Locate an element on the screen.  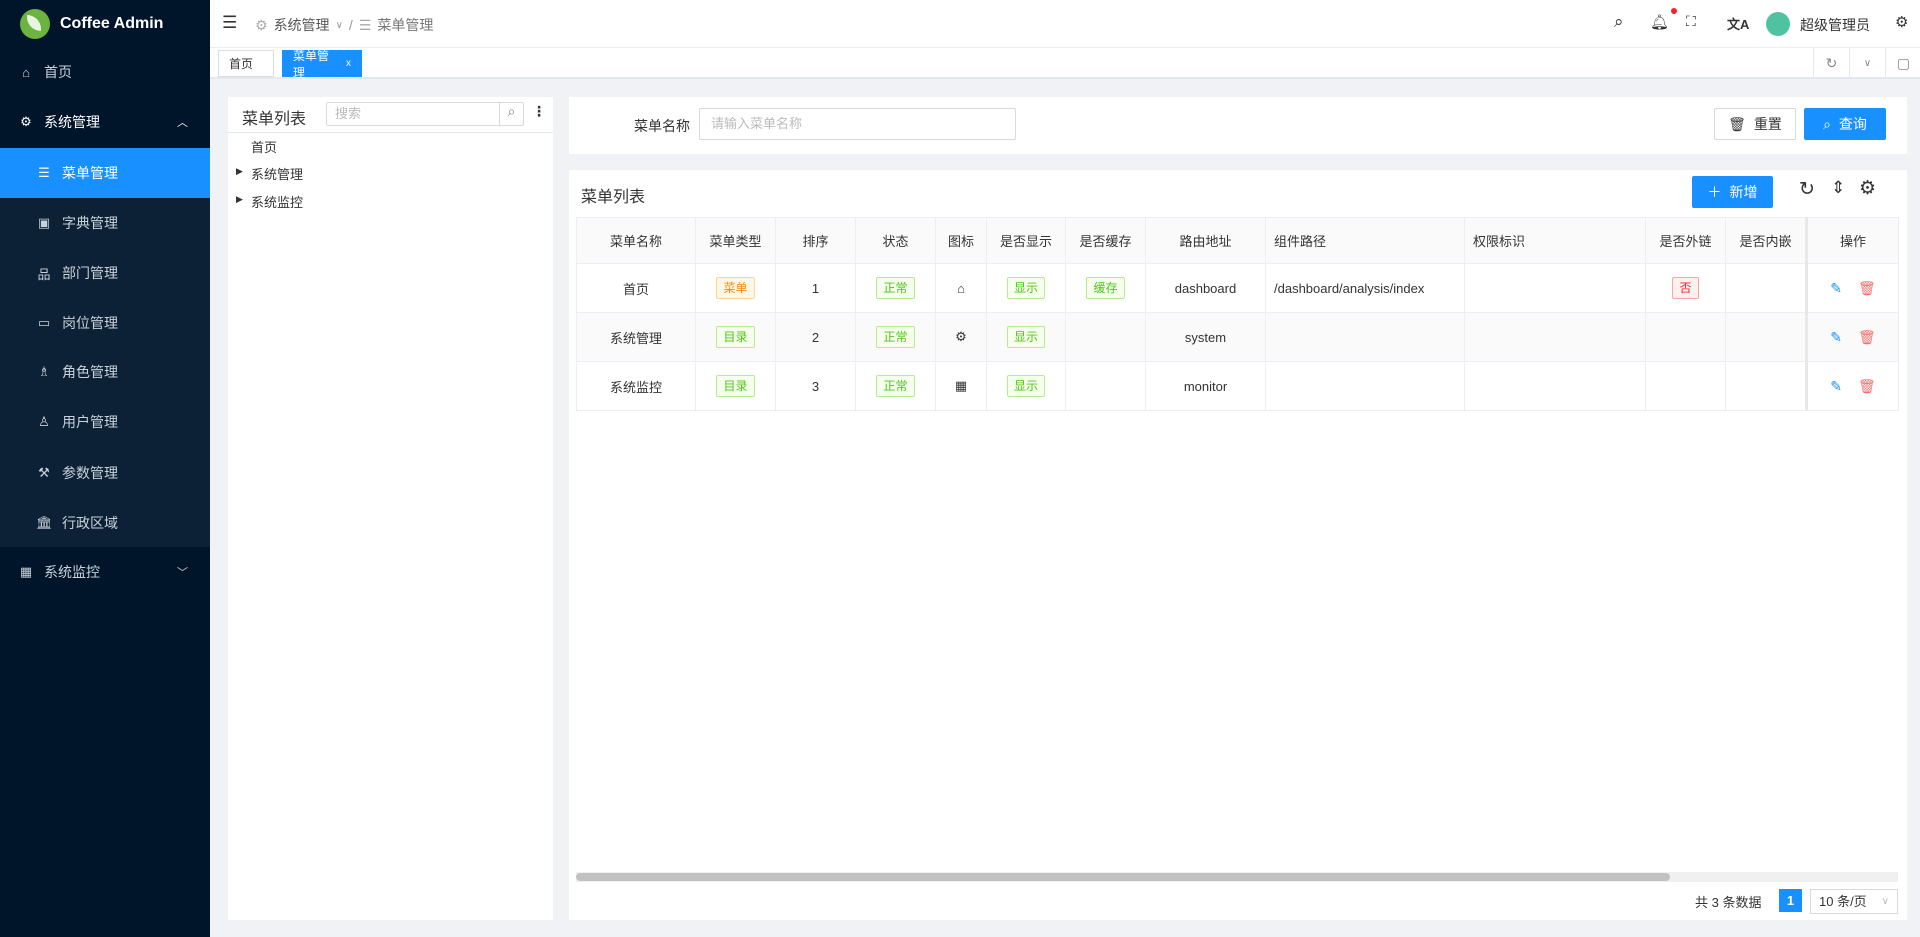
tab-menu: 菜单管理 x is located at coordinates (322, 64).